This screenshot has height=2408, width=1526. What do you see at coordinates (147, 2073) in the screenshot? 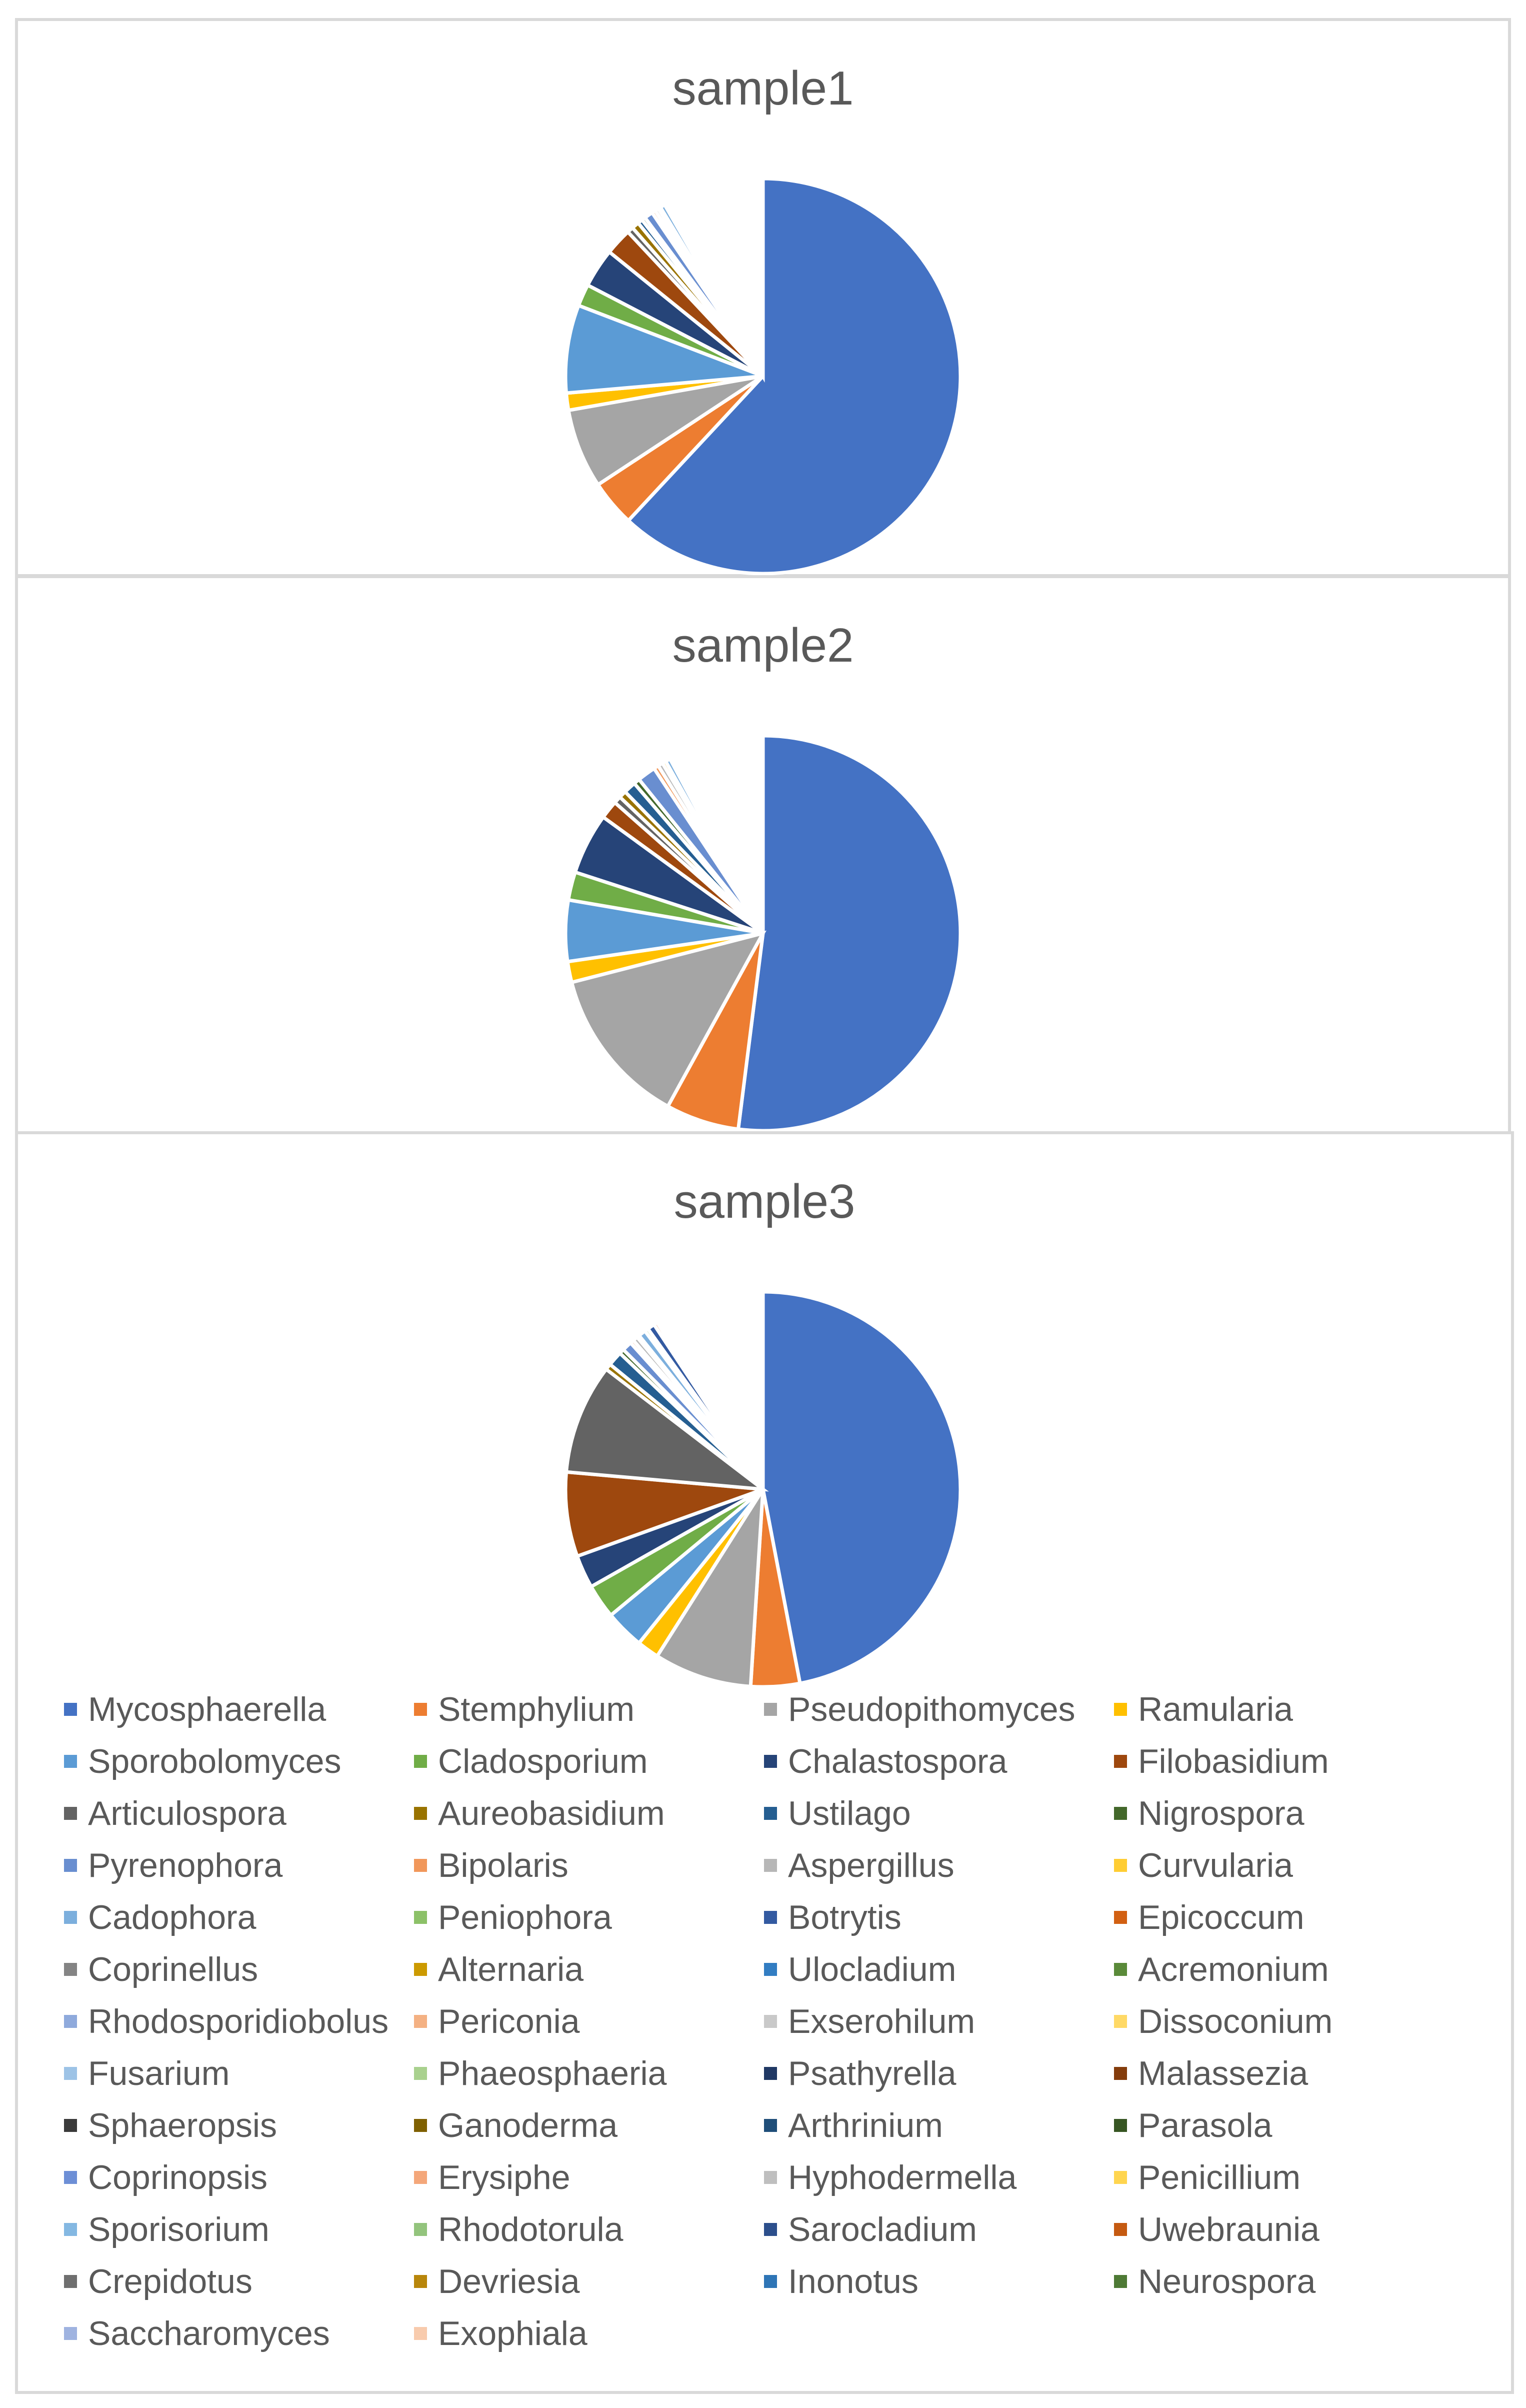
I see `legend-item: Fusarium` at bounding box center [147, 2073].